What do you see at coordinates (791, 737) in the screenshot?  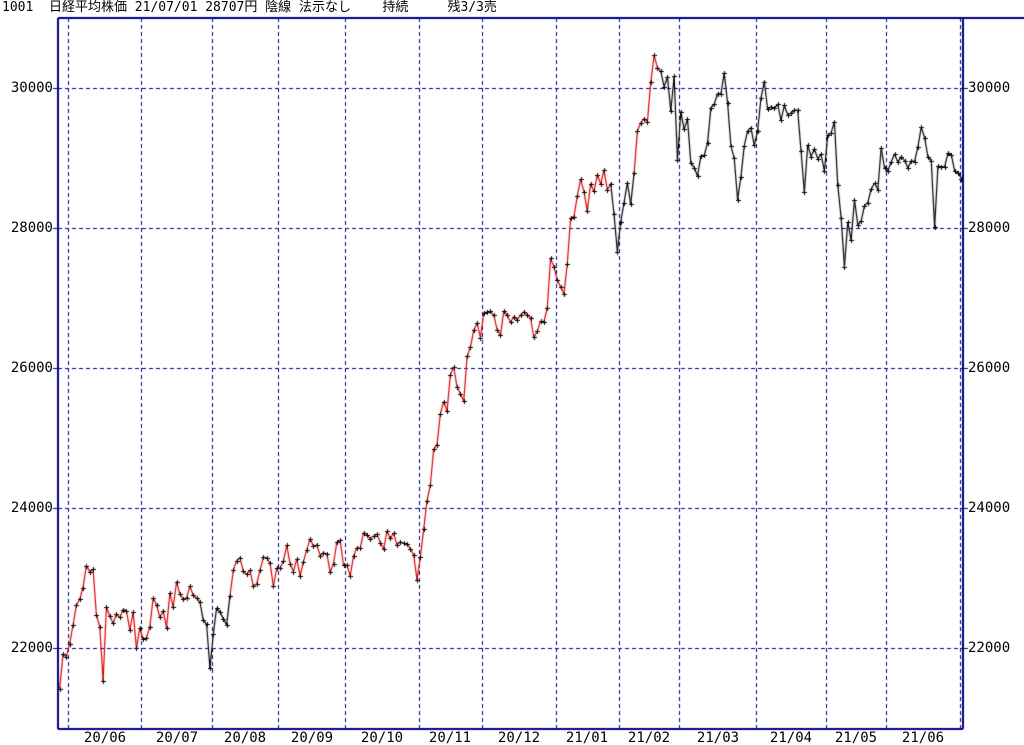 I see `x-axis-label-month: 21/04` at bounding box center [791, 737].